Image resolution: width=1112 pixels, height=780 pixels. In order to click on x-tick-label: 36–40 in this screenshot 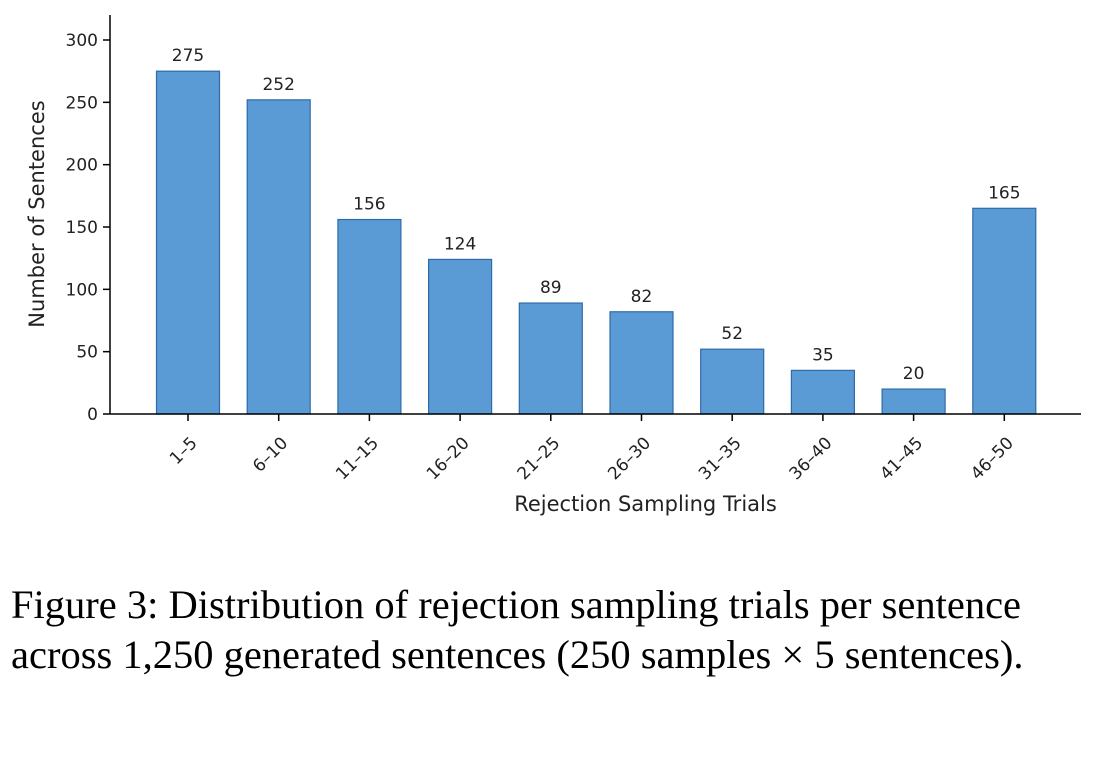, I will do `click(811, 458)`.